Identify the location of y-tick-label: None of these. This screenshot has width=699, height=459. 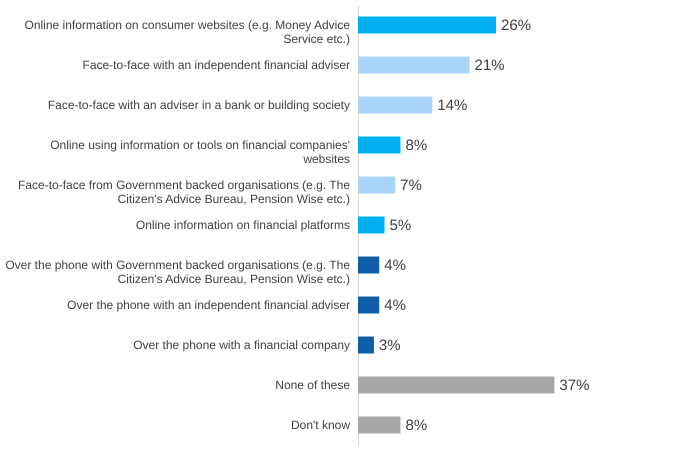
(312, 385).